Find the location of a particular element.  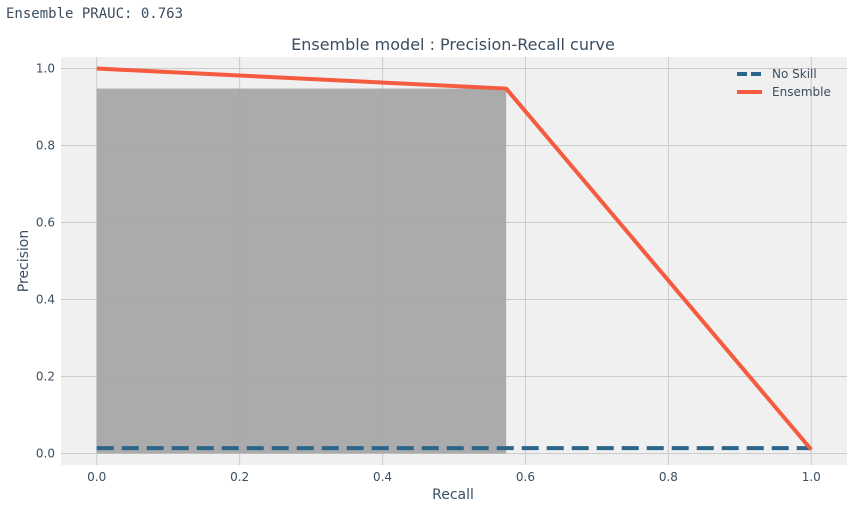

legend: No Skill Ensemble is located at coordinates (784, 83).